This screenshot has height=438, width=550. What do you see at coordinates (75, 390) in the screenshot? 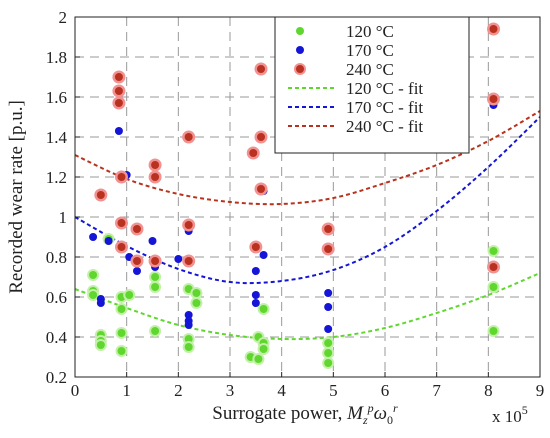
I see `x-tick-label: 0` at bounding box center [75, 390].